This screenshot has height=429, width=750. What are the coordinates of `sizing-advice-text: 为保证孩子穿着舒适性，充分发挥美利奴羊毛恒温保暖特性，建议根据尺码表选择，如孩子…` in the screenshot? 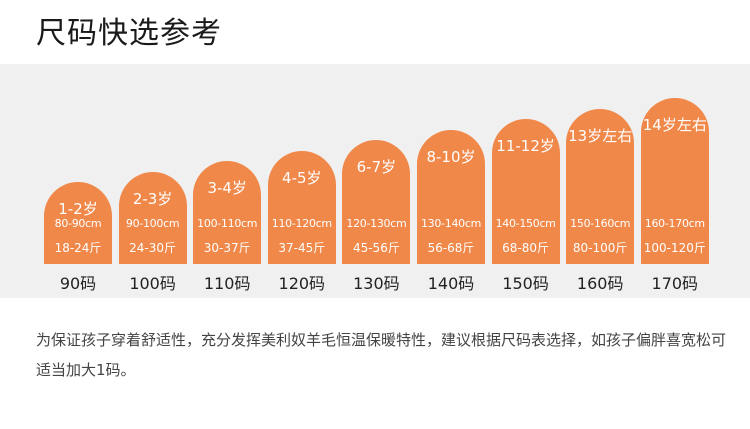 It's located at (381, 355).